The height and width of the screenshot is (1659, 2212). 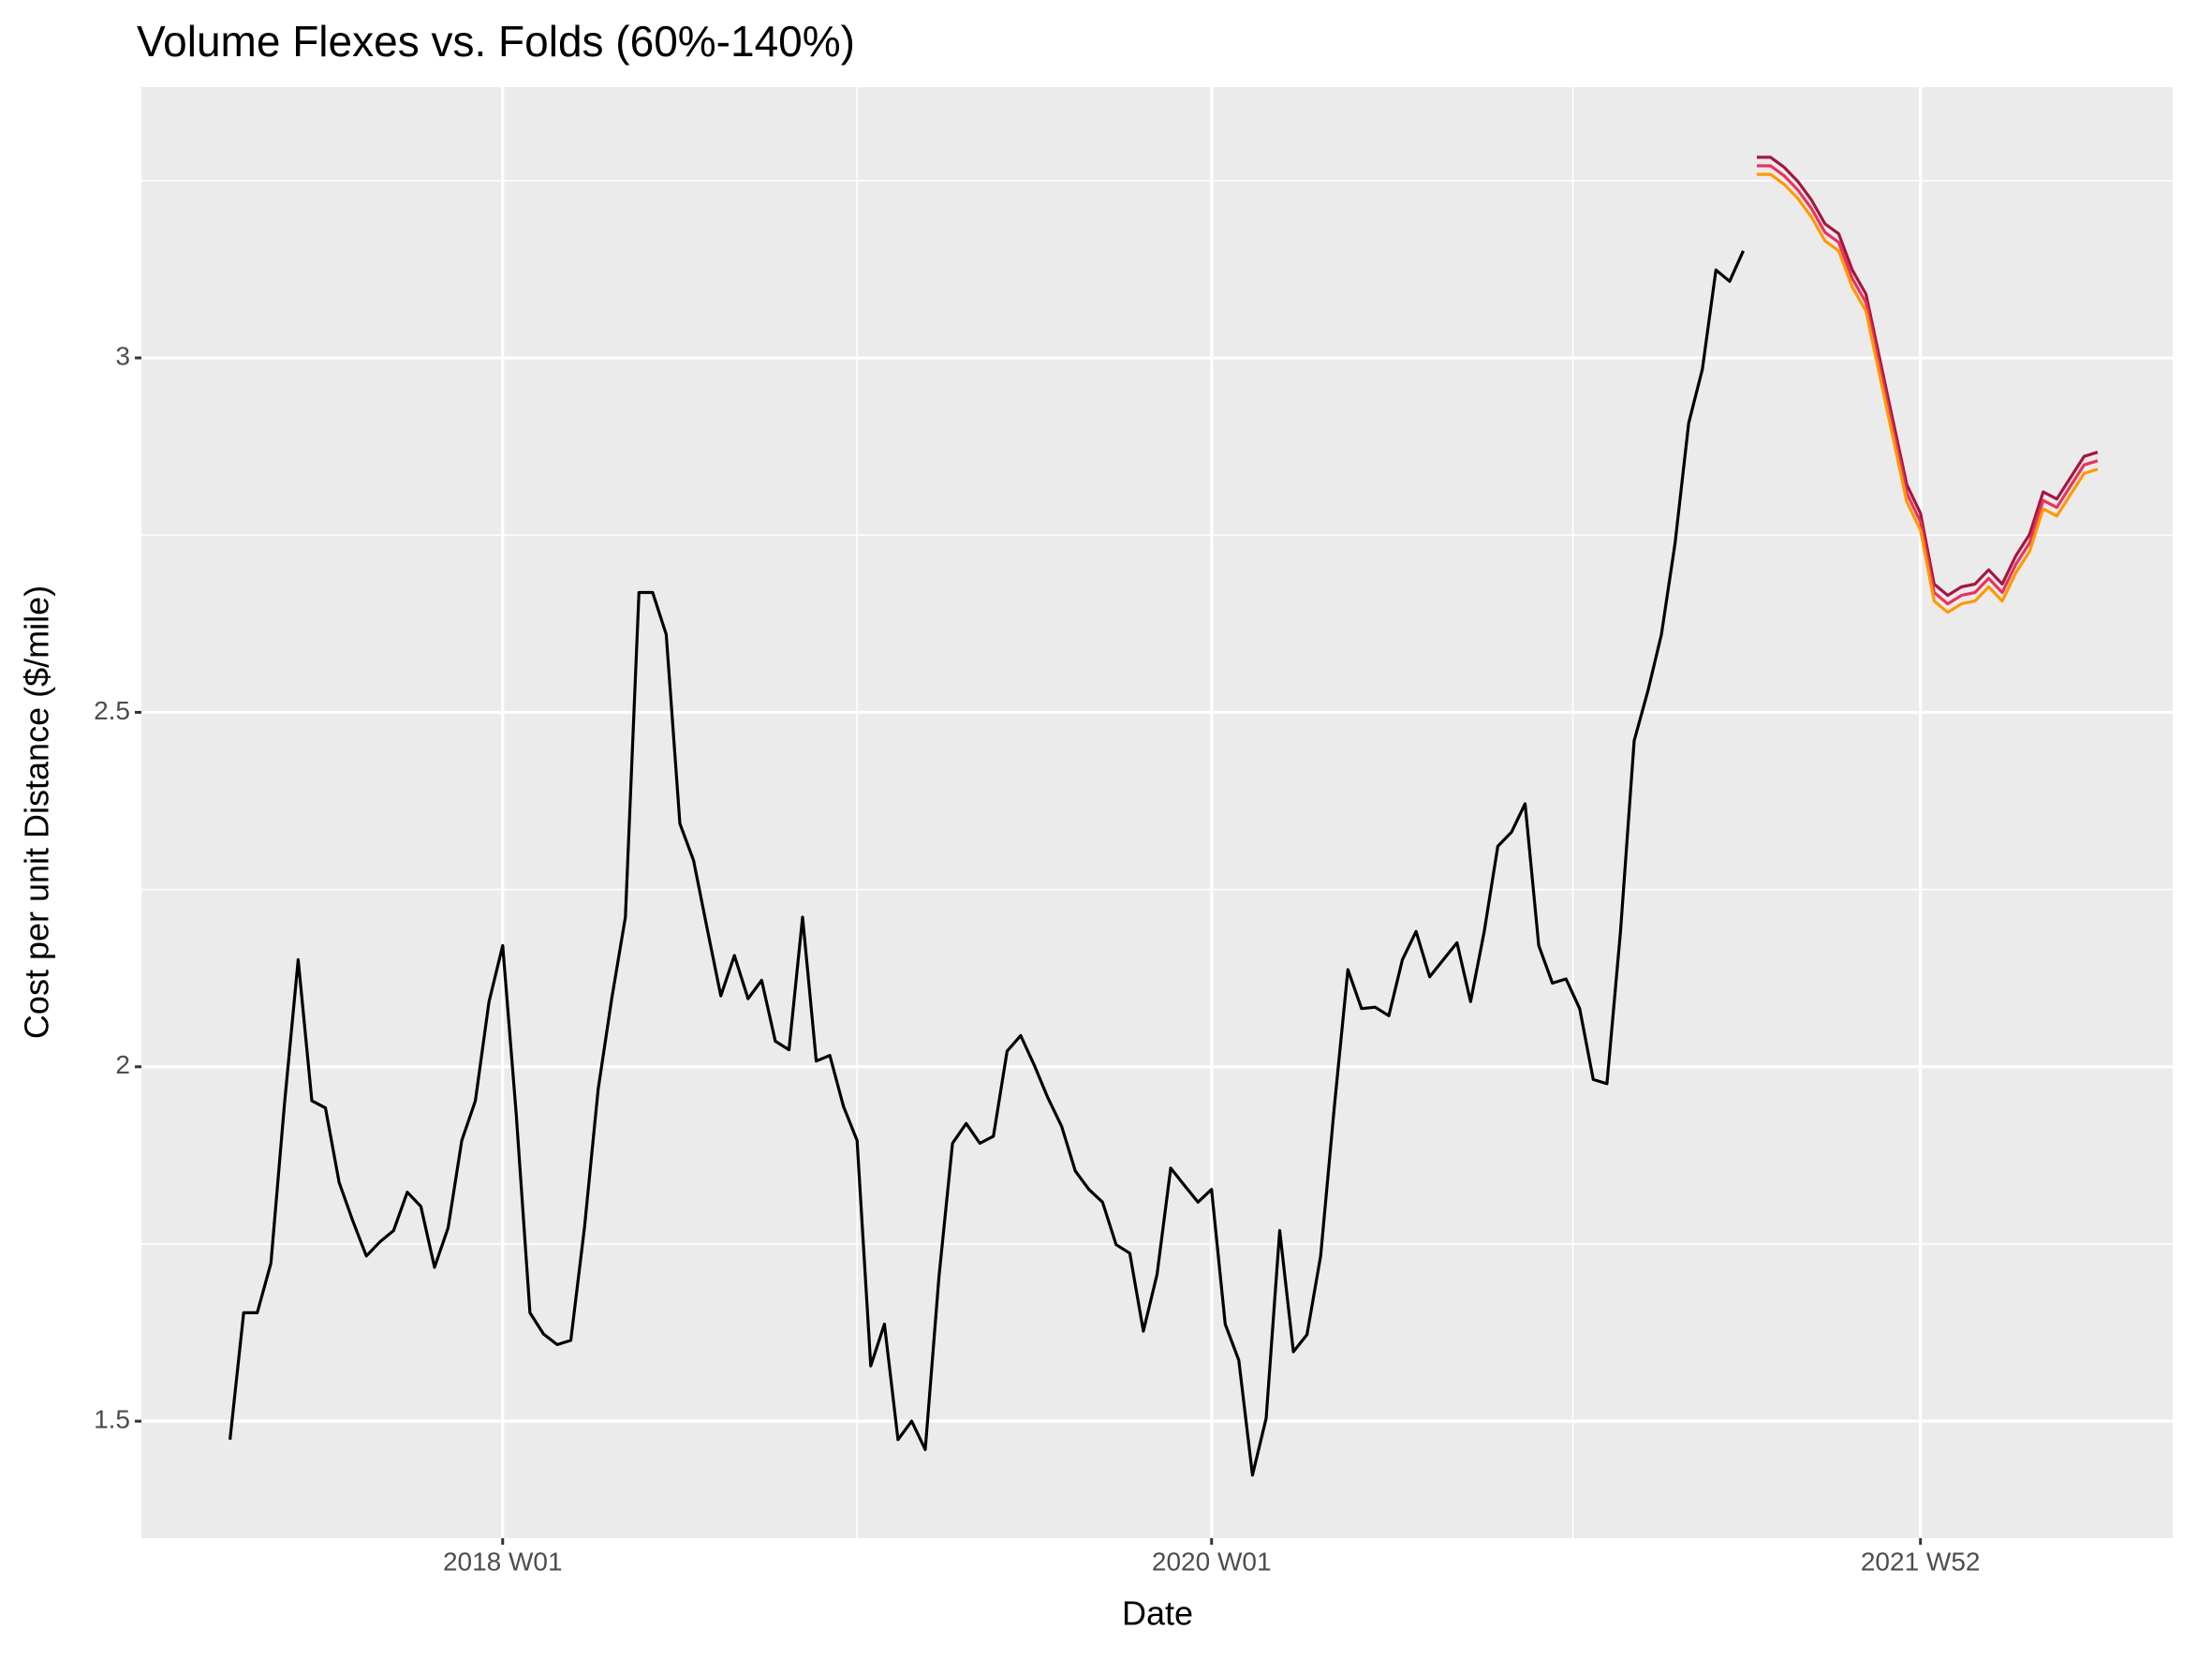 I want to click on y-tick-label: 2, so click(x=122, y=1065).